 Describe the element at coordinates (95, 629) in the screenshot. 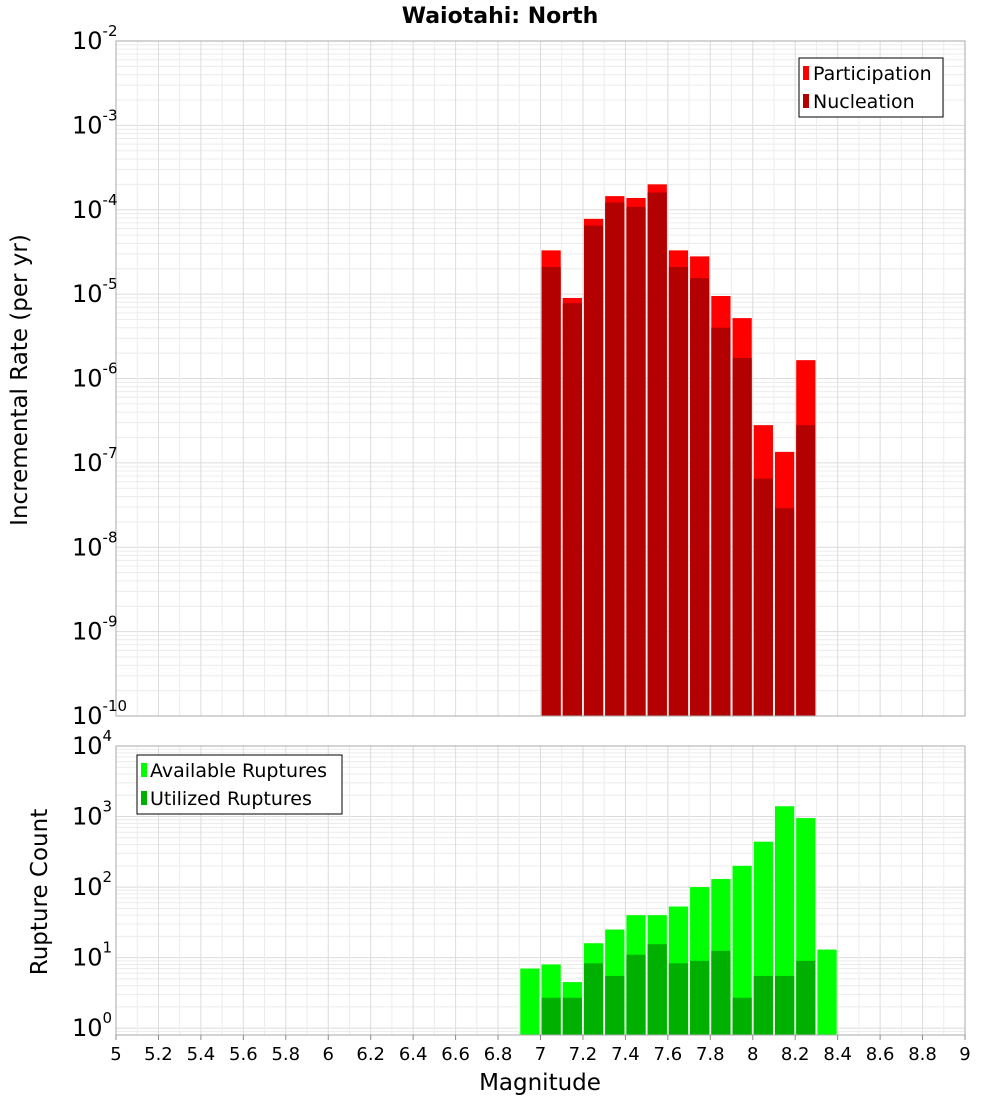

I see `y-tick-label: 10⁻⁹` at that location.